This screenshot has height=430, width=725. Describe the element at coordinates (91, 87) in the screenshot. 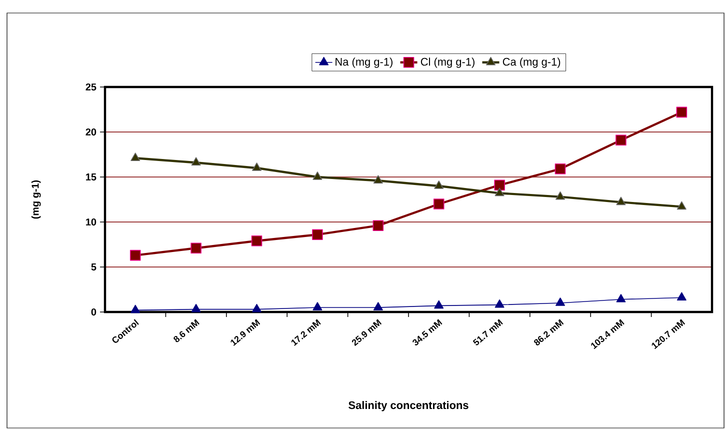

I see `y-tick-label: 25` at that location.